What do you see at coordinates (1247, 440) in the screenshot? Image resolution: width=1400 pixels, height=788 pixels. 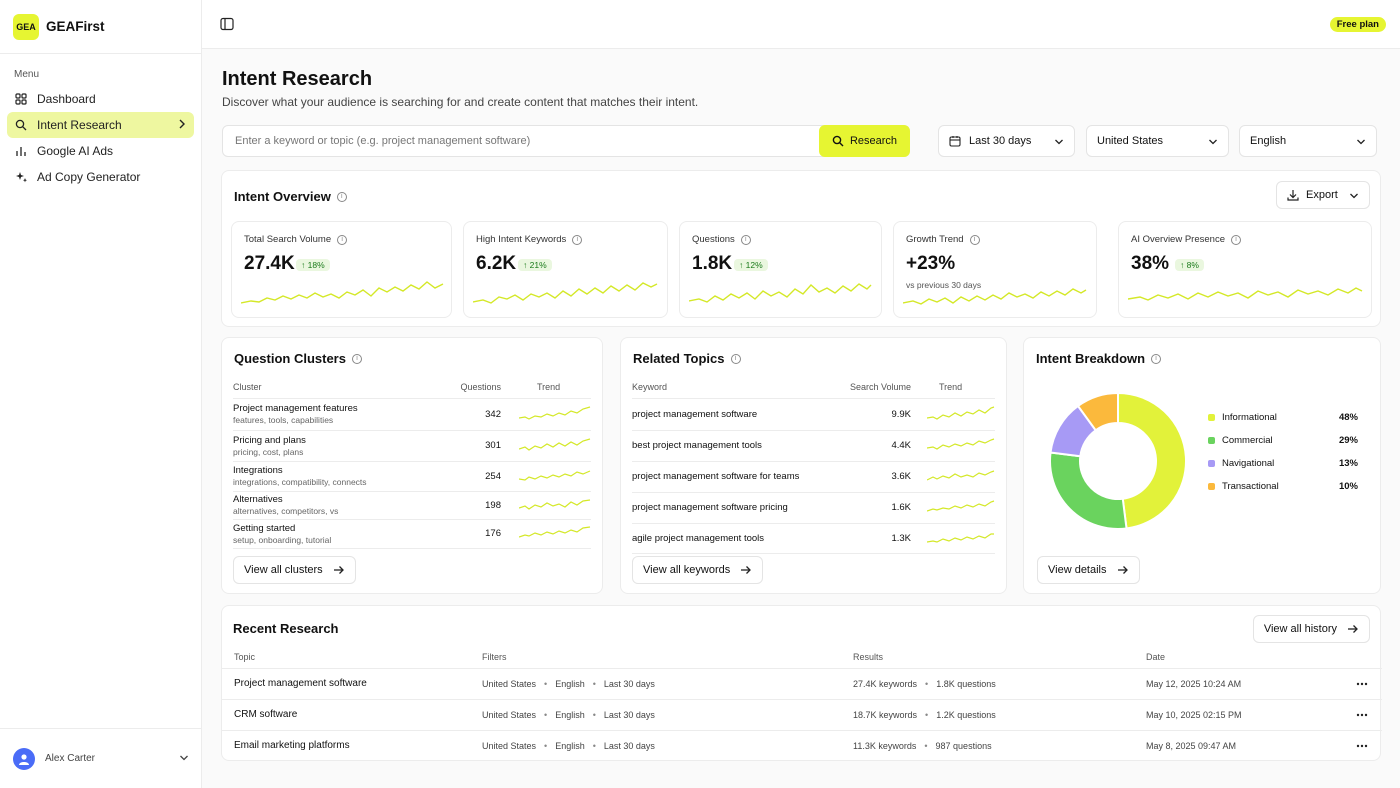 I see `legend-label: Commercial` at bounding box center [1247, 440].